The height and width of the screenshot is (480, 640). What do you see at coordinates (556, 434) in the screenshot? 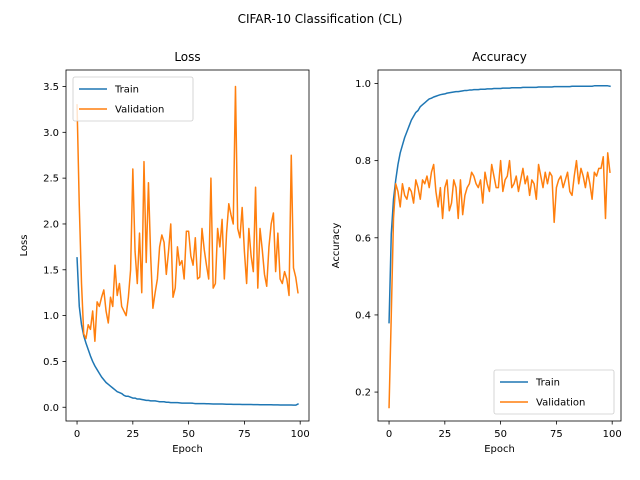
I see `accuracy-x-tick-label: 75` at bounding box center [556, 434].